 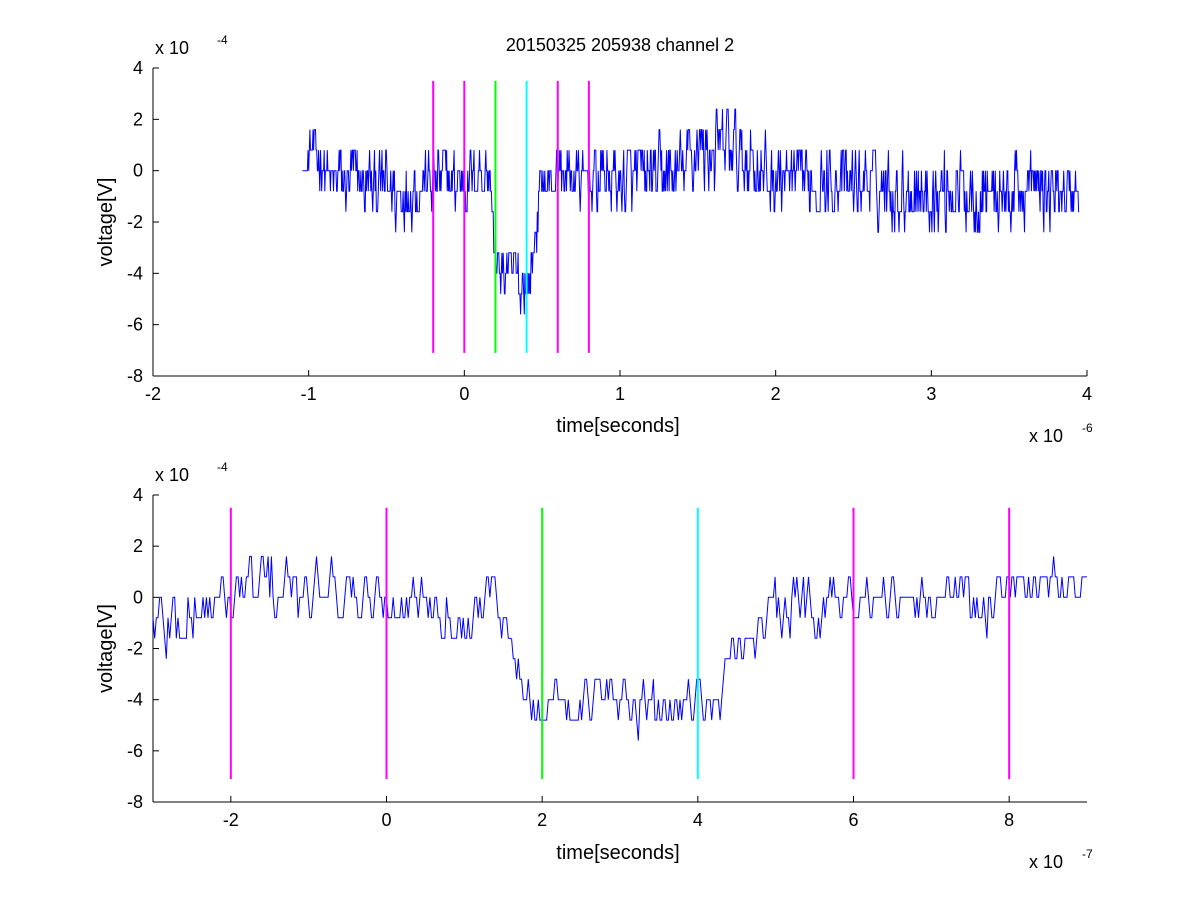 What do you see at coordinates (1009, 820) in the screenshot?
I see `x-tick-label: 8` at bounding box center [1009, 820].